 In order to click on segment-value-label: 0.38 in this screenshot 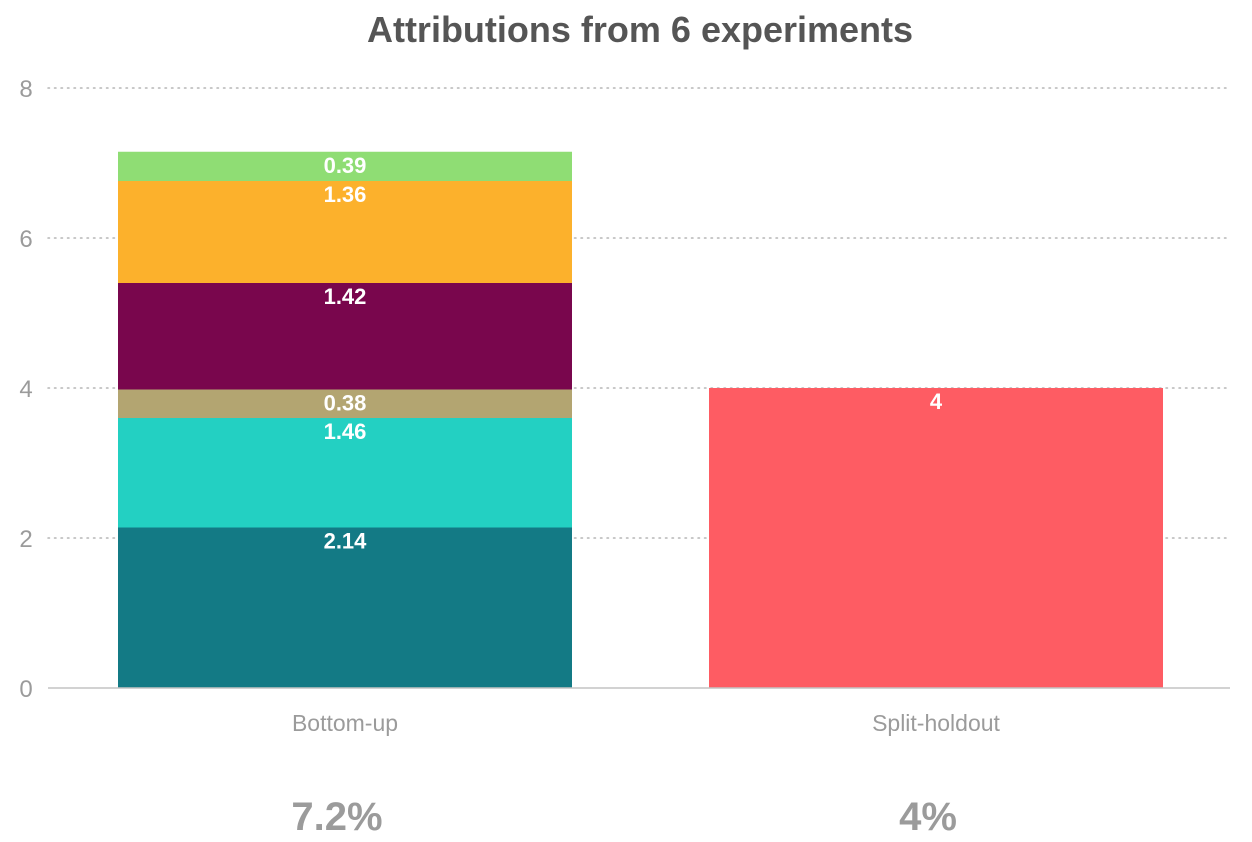, I will do `click(345, 403)`.